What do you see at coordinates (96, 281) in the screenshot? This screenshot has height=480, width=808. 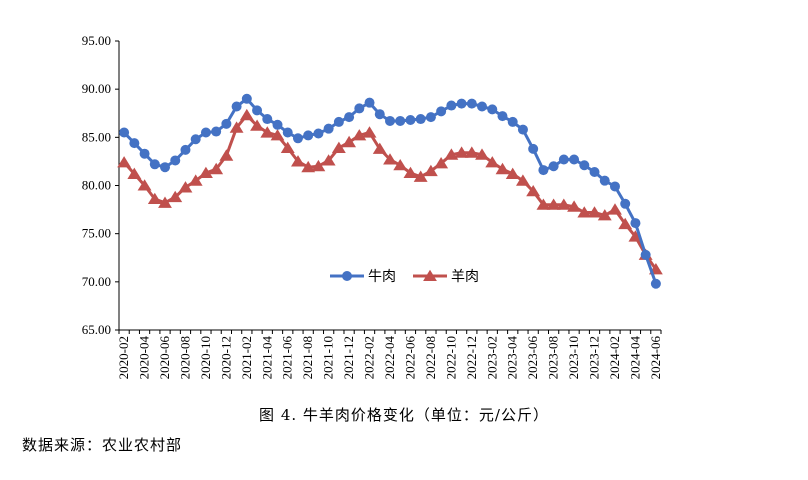 I see `y-tick-label: 70.00` at bounding box center [96, 281].